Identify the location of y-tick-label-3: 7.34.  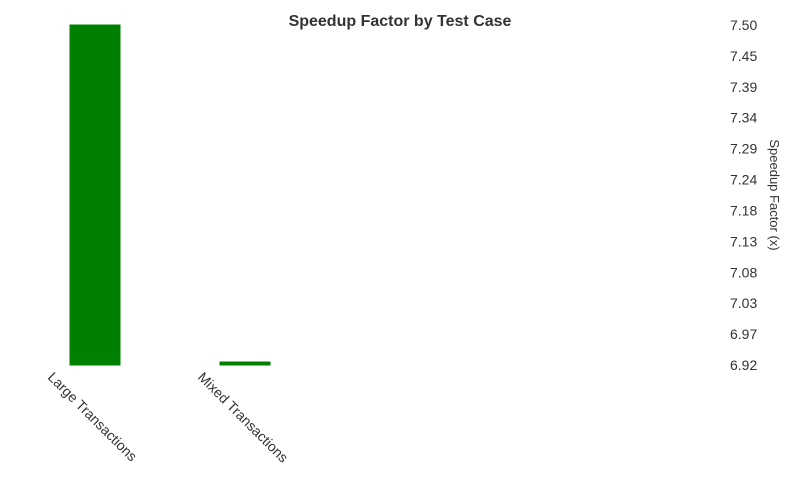
(743, 118).